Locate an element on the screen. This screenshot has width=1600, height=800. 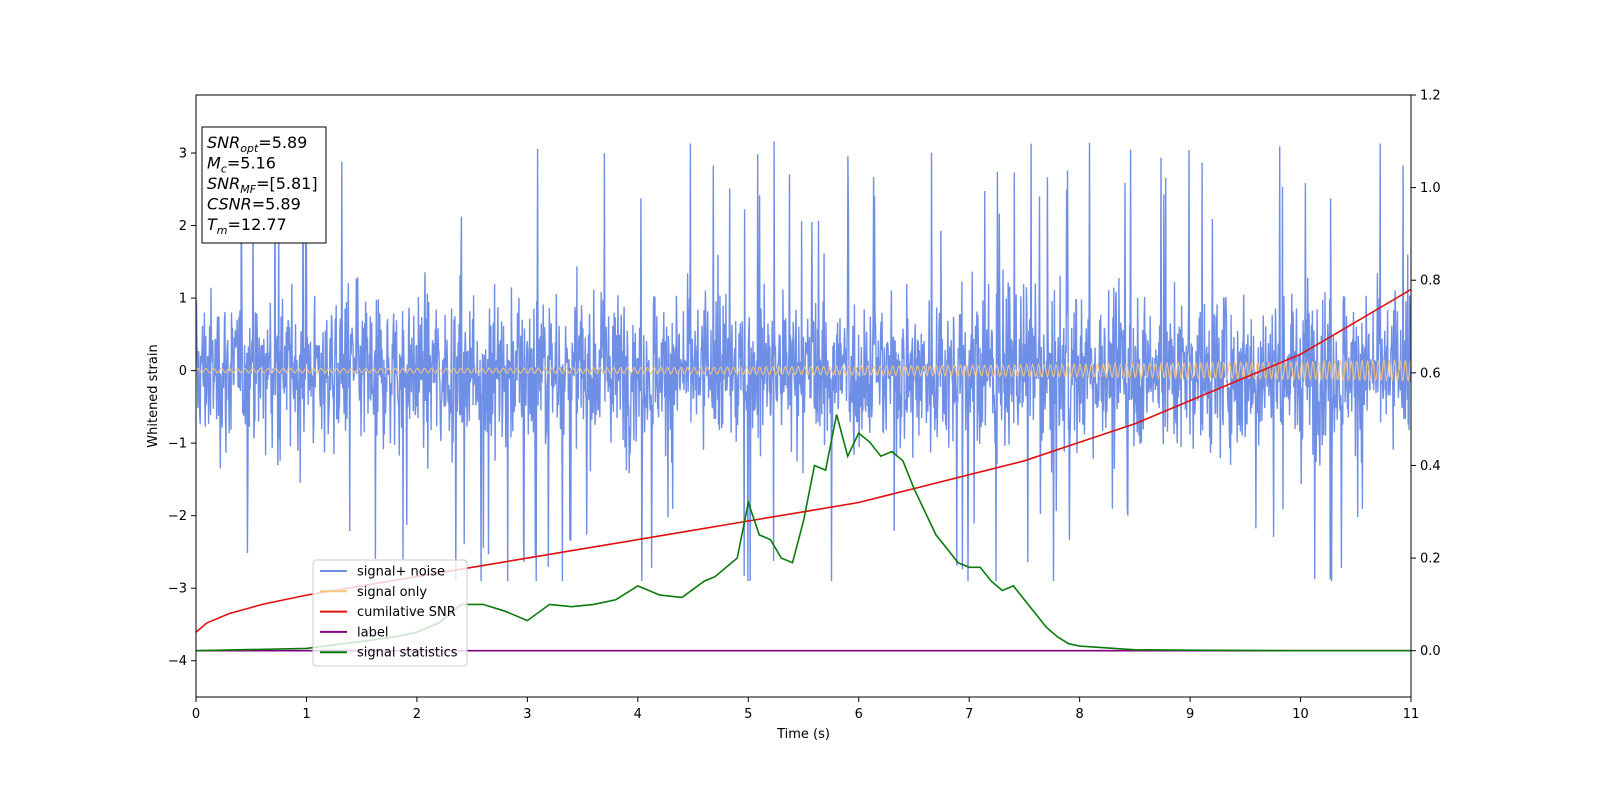
y-tick-label: 2 is located at coordinates (183, 226).